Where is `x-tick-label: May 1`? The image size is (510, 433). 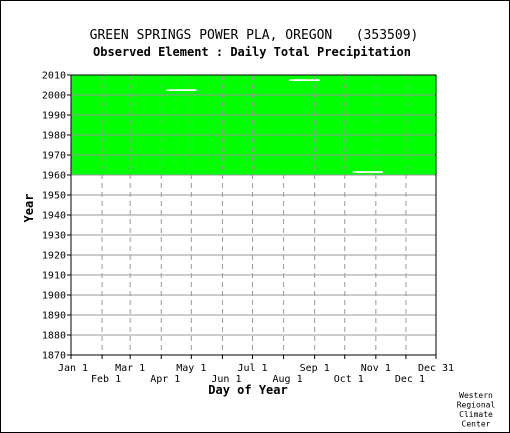 x-tick-label: May 1 is located at coordinates (191, 368).